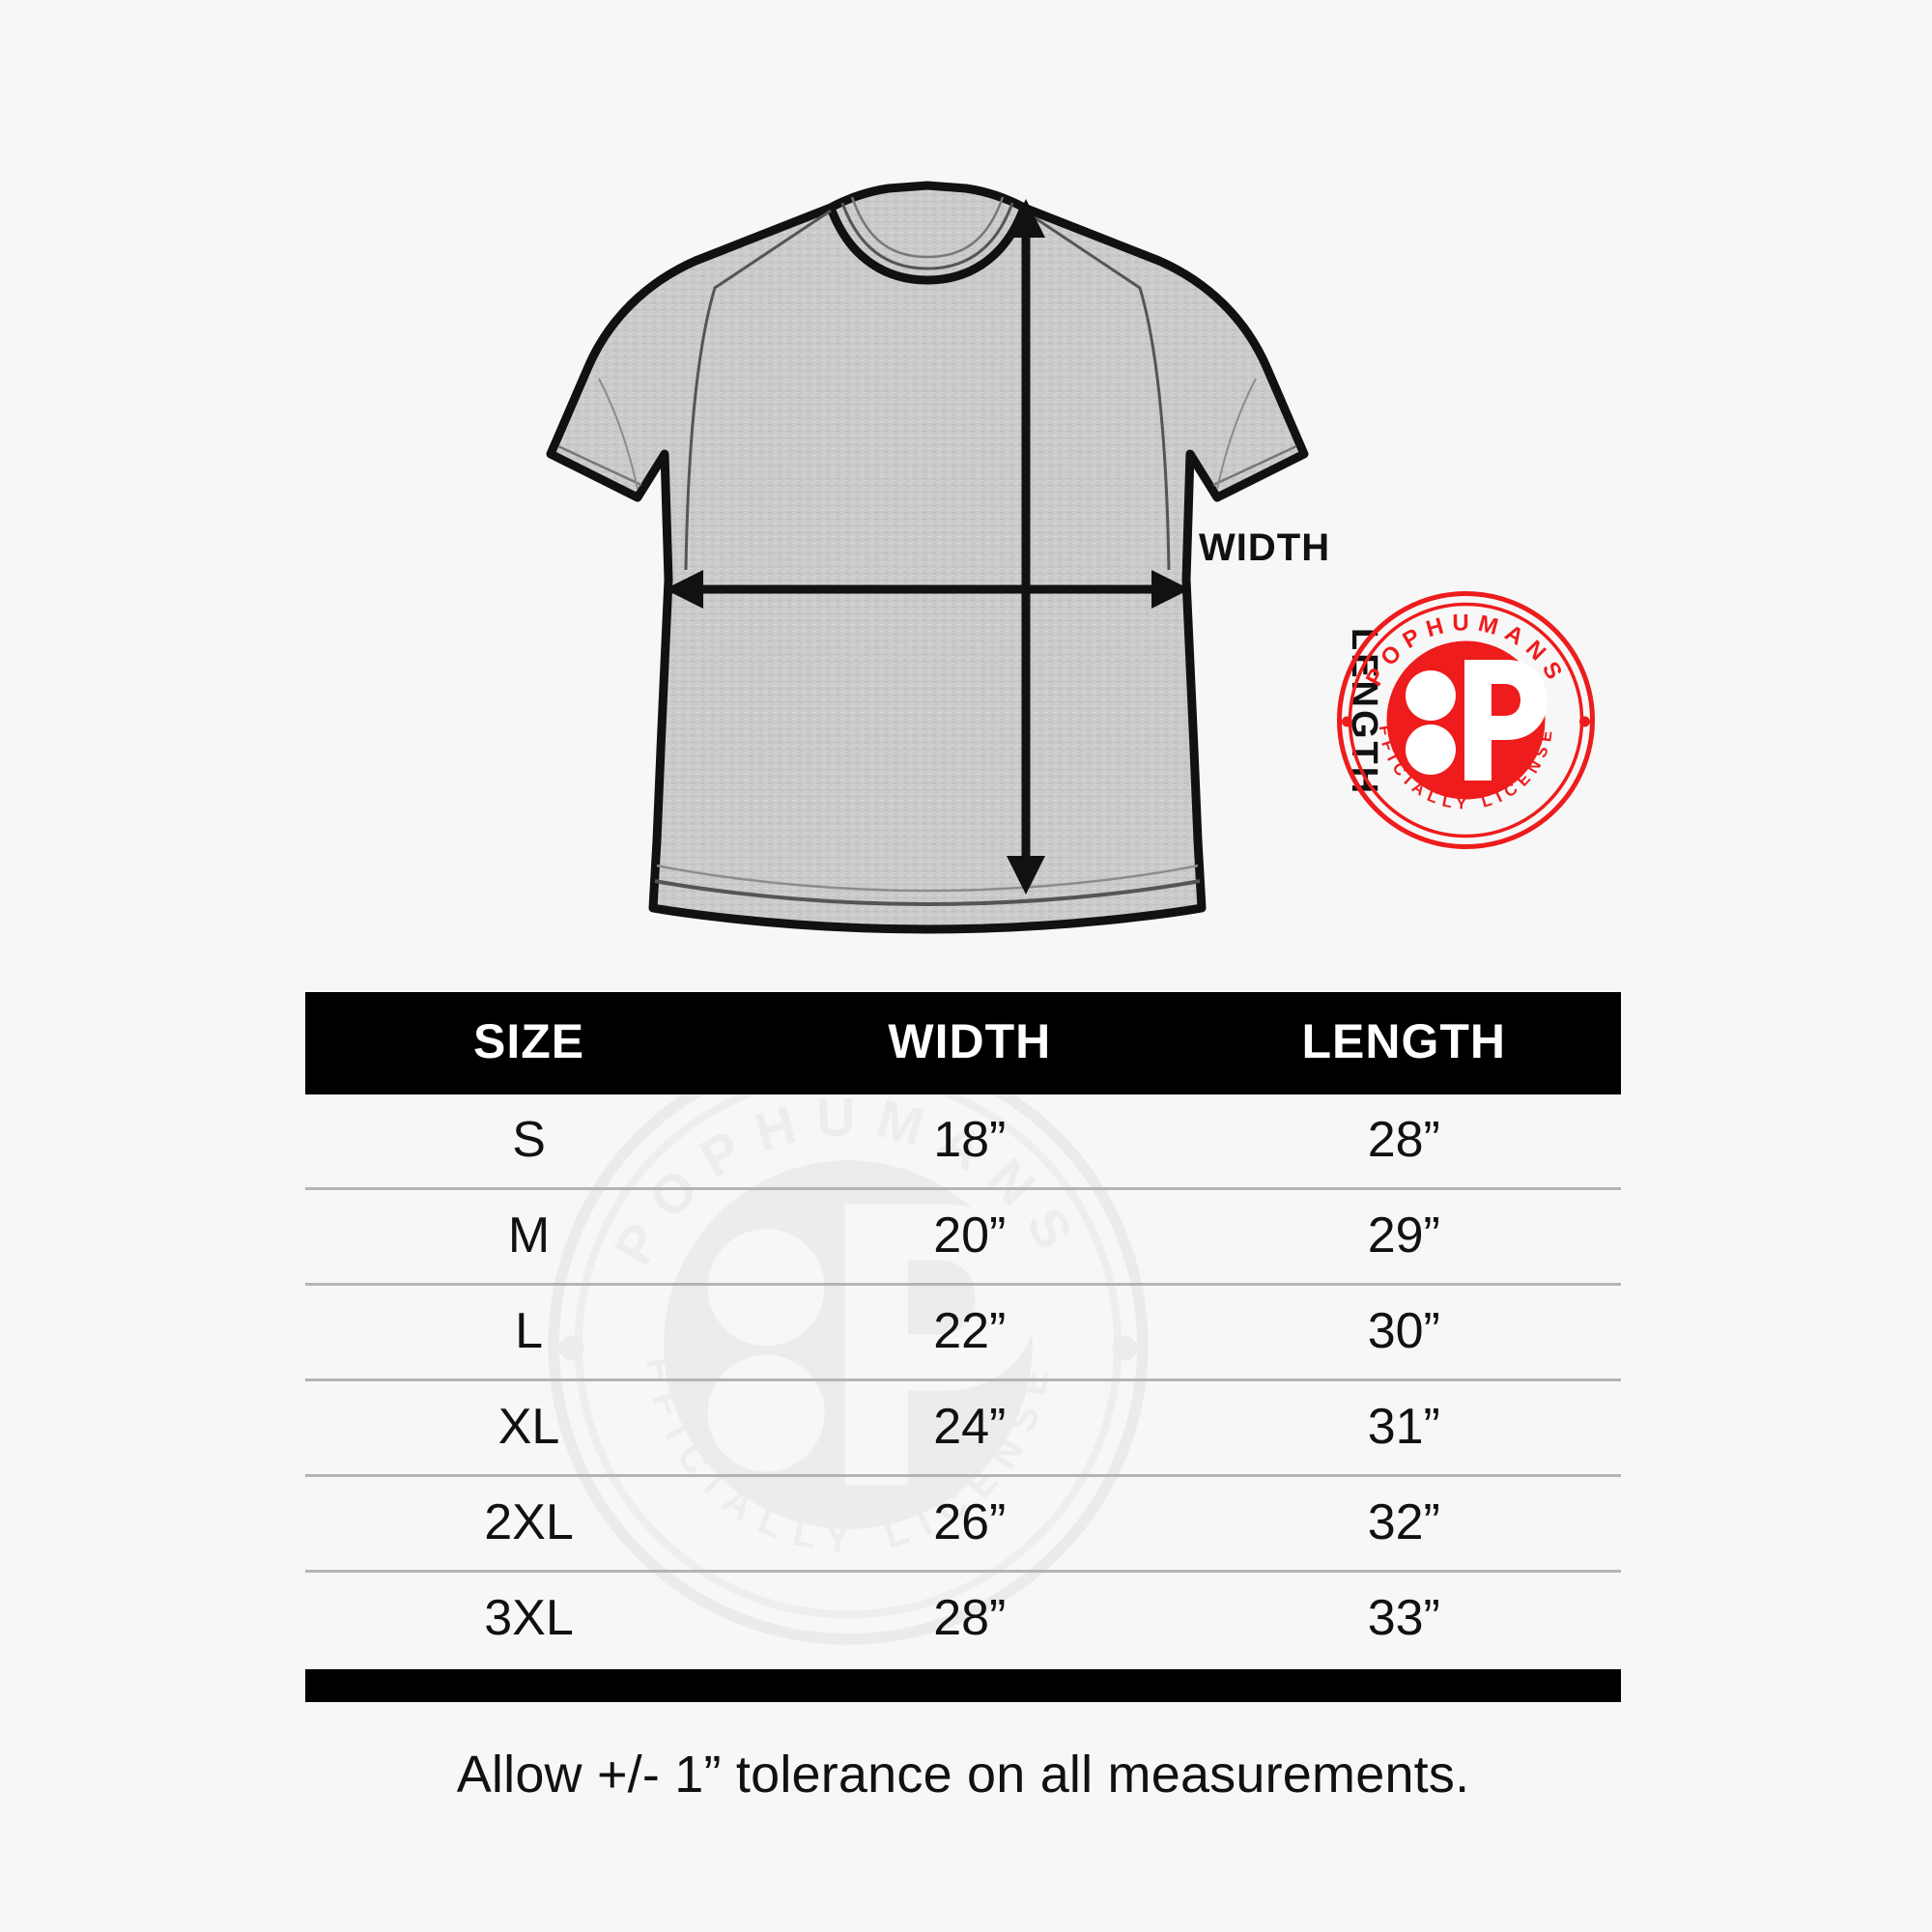  Describe the element at coordinates (1431, 749) in the screenshot. I see `badge-dot-lower` at that location.